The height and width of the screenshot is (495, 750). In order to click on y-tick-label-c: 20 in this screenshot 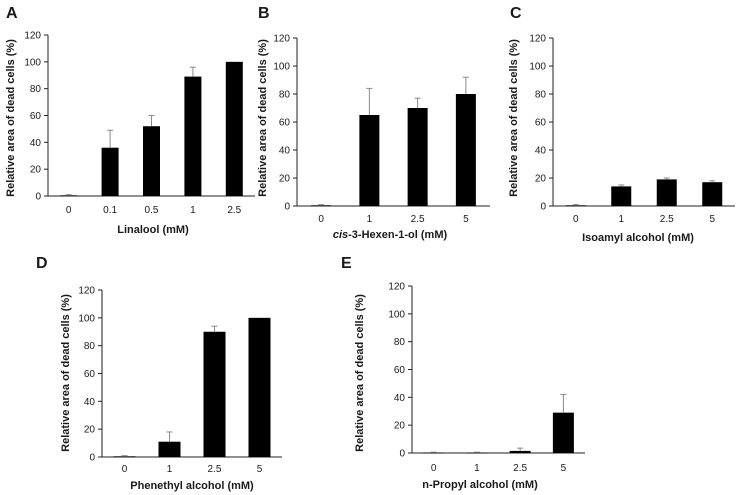, I will do `click(541, 179)`.